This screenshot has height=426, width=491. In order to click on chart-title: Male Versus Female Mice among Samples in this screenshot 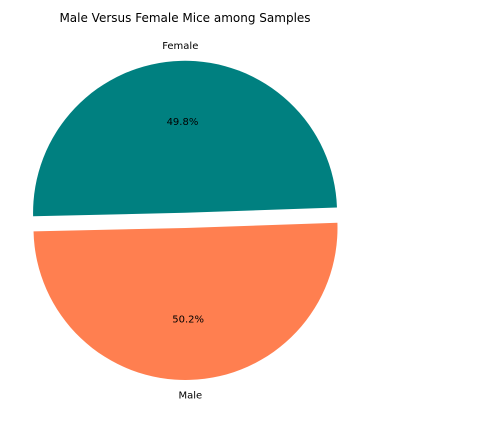, I will do `click(184, 18)`.